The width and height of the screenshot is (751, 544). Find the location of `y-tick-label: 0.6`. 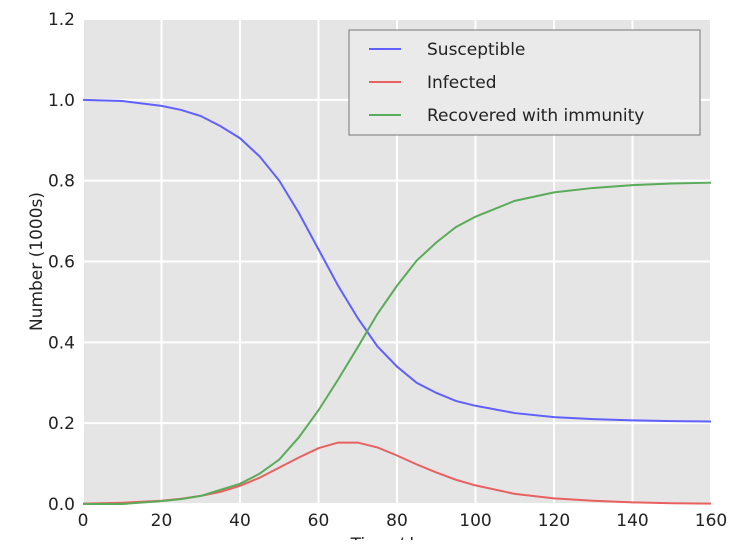

y-tick-label: 0.6 is located at coordinates (61, 263).